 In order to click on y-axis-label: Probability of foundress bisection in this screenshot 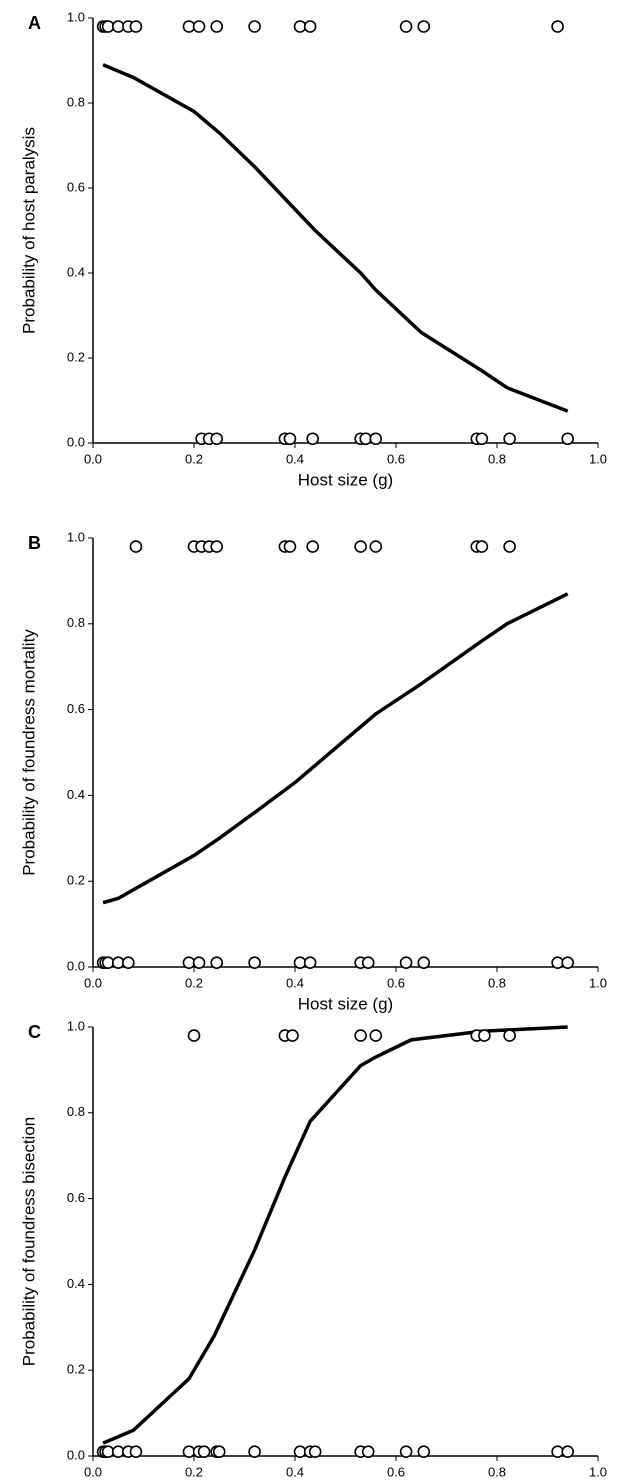, I will do `click(28, 1241)`.